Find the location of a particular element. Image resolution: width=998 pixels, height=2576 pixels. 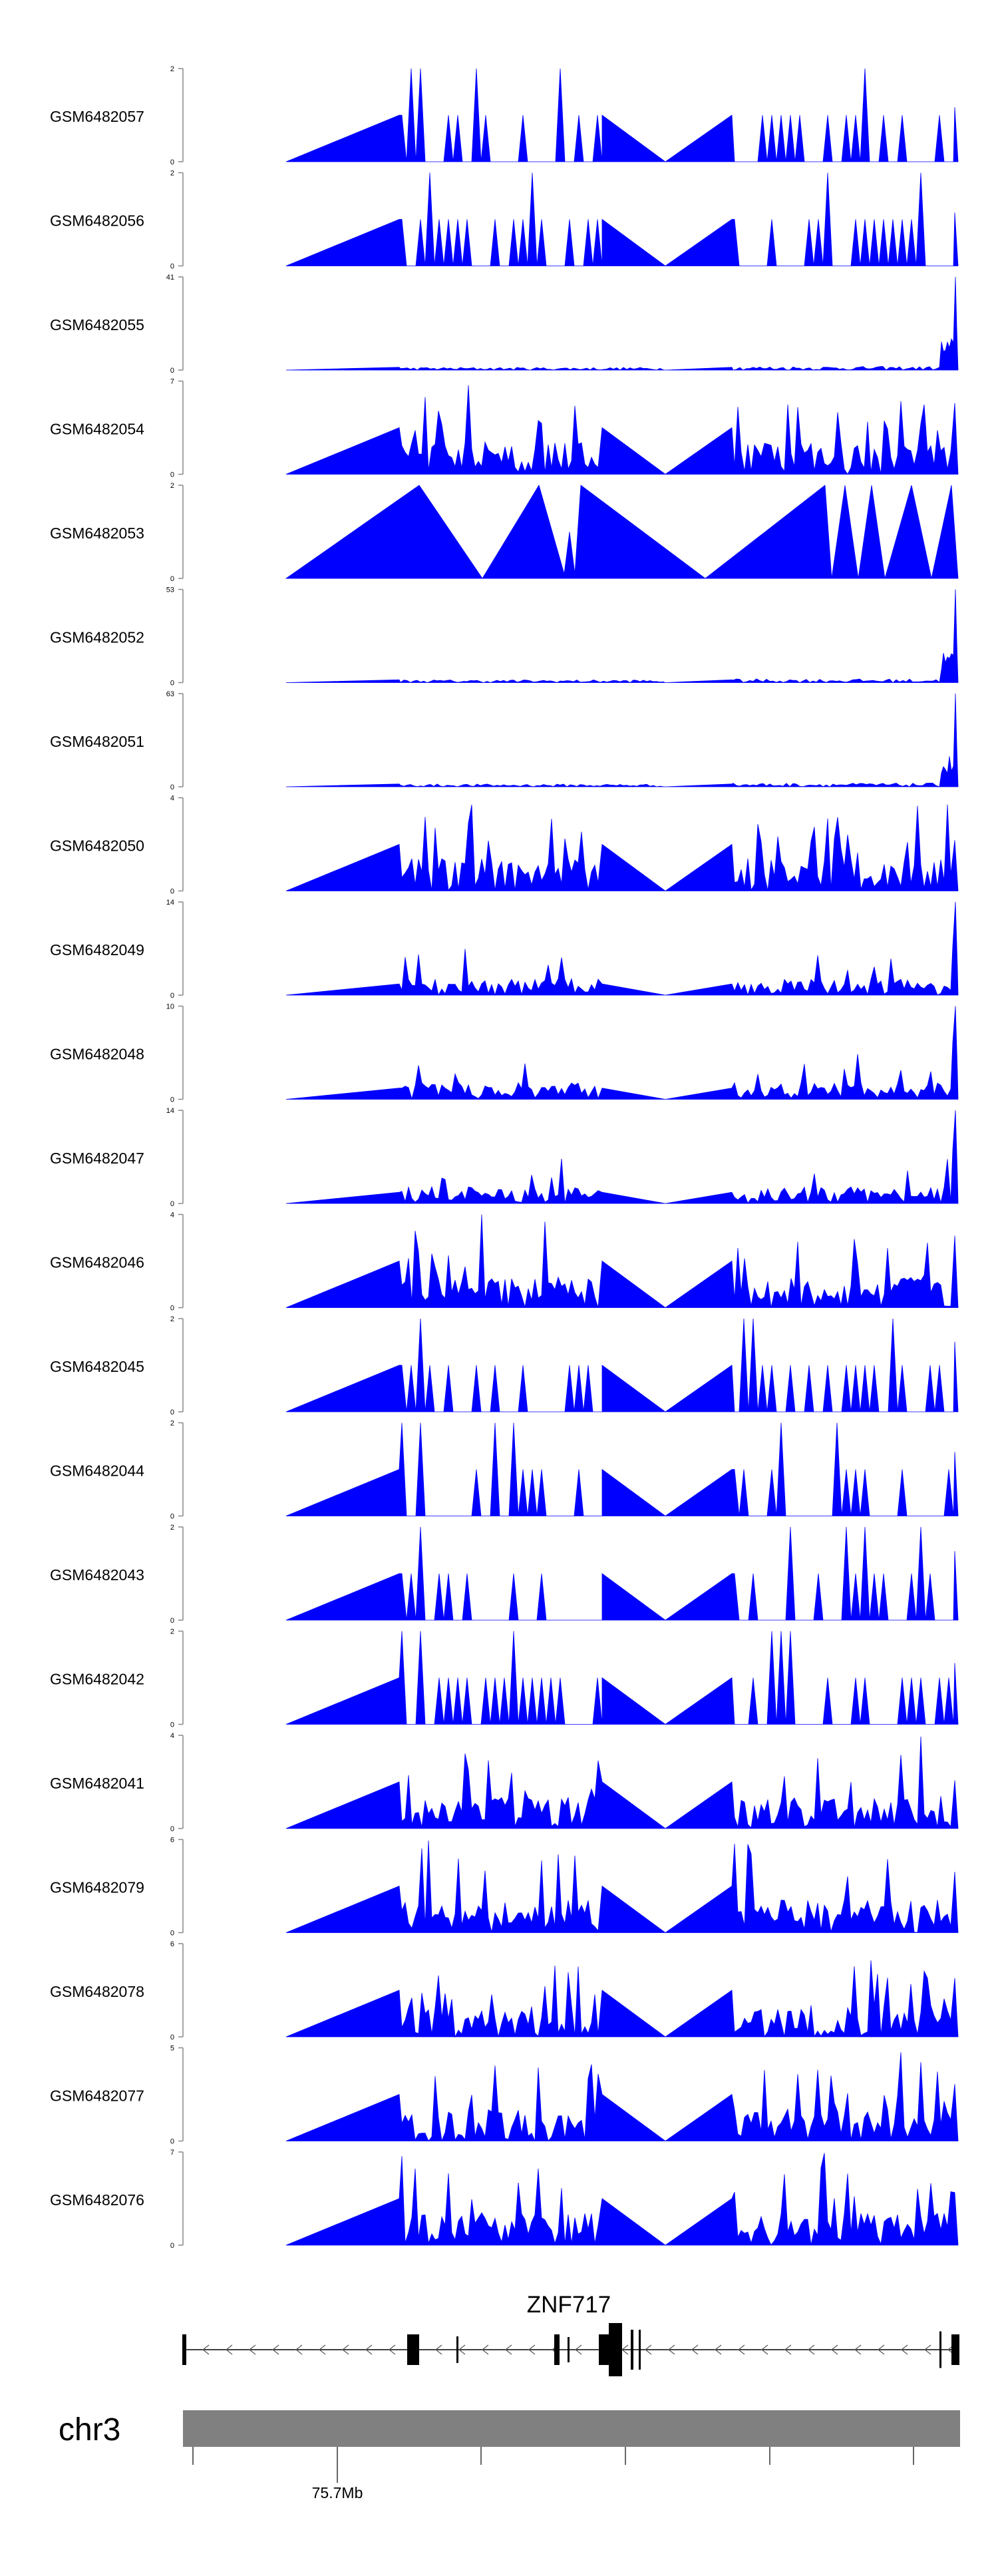

track-label: GSM6482076 is located at coordinates (97, 2200).